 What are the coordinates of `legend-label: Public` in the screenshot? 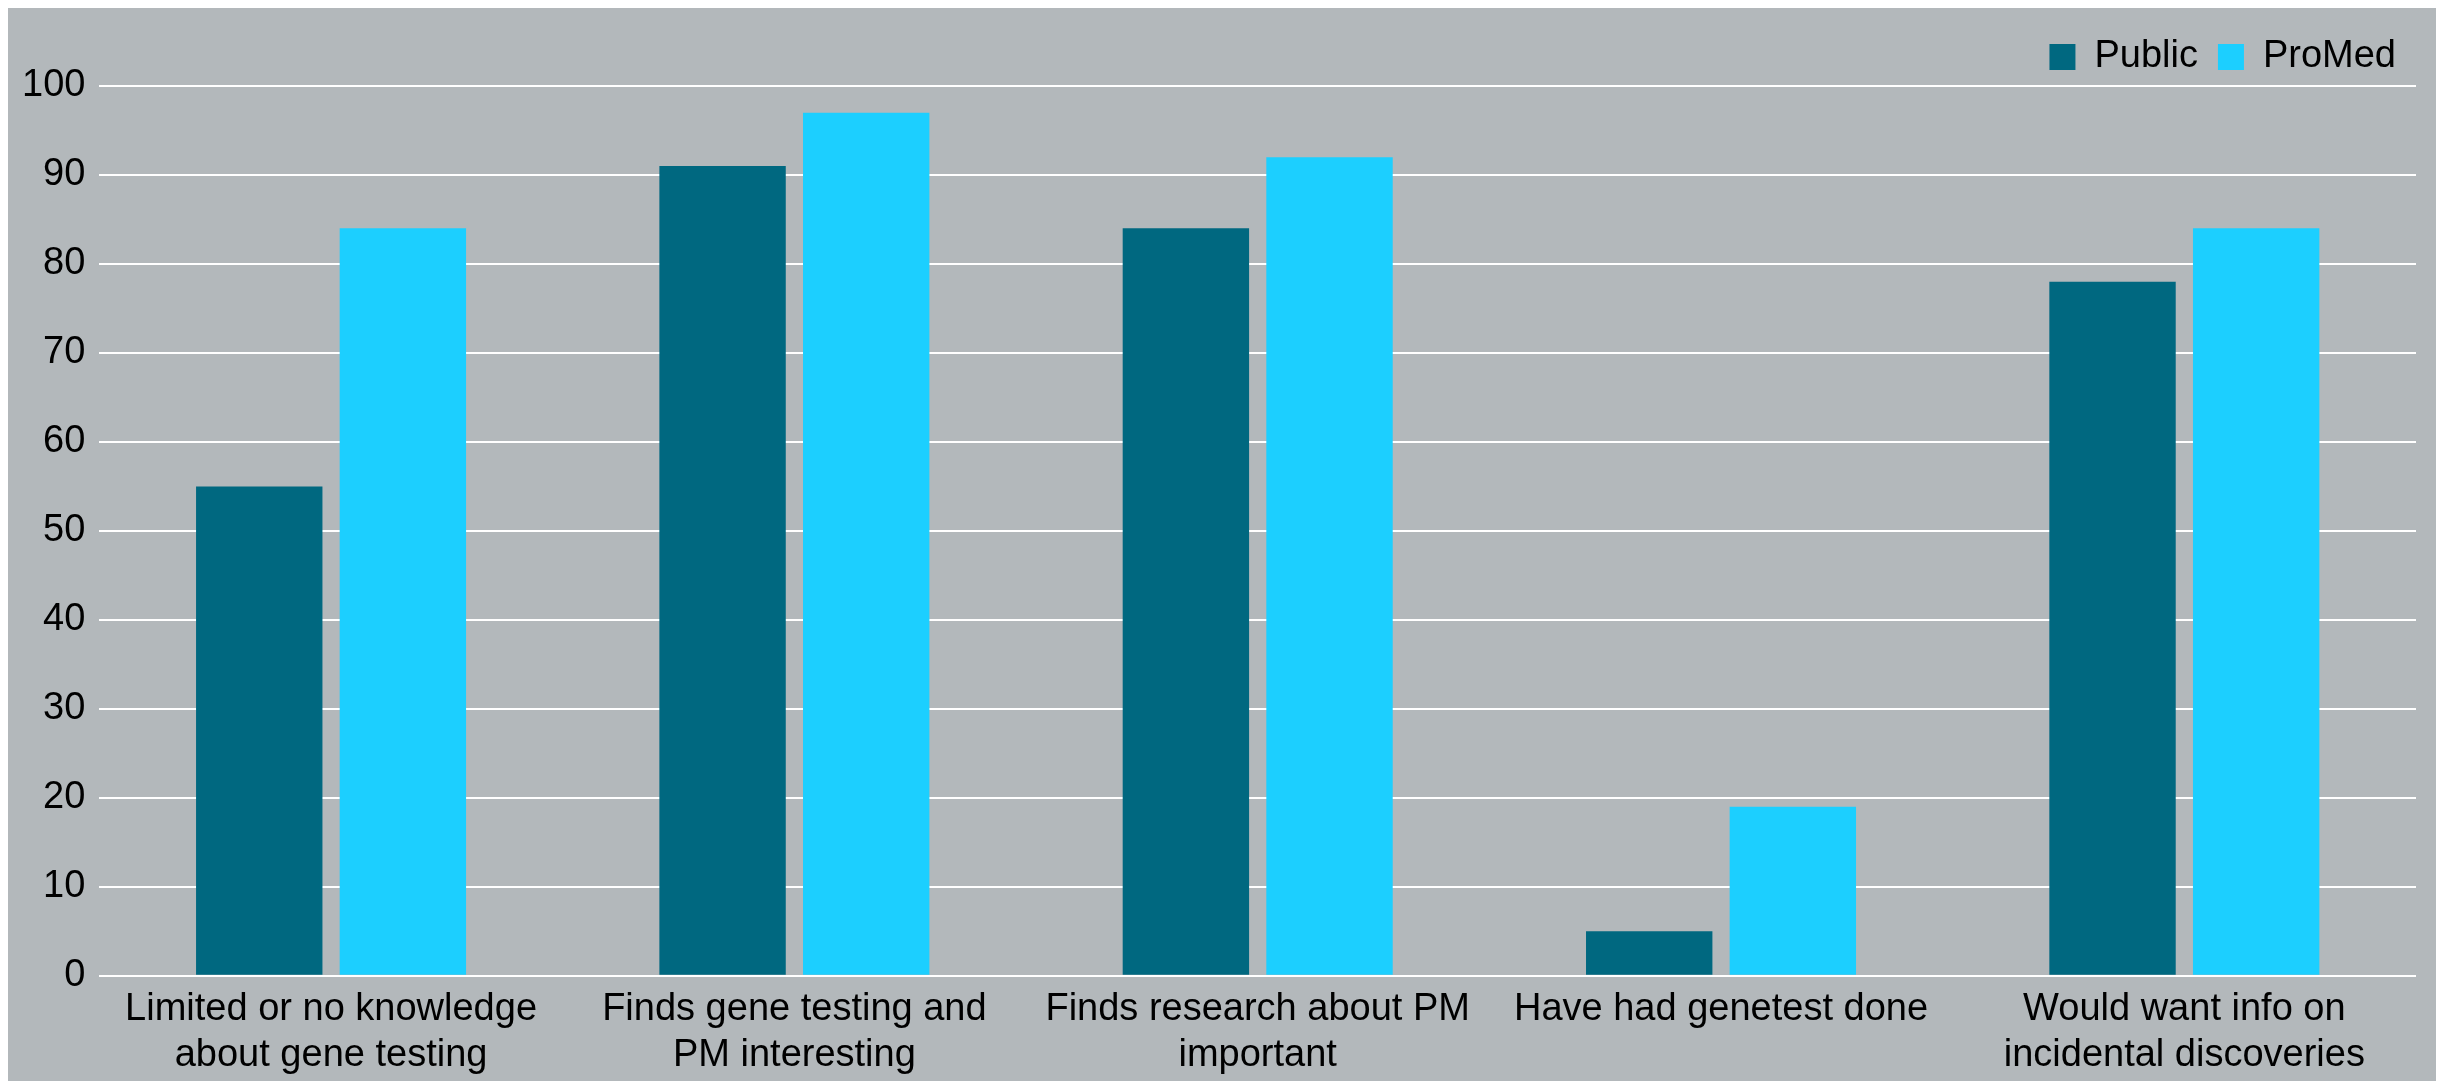 It's located at (2146, 54).